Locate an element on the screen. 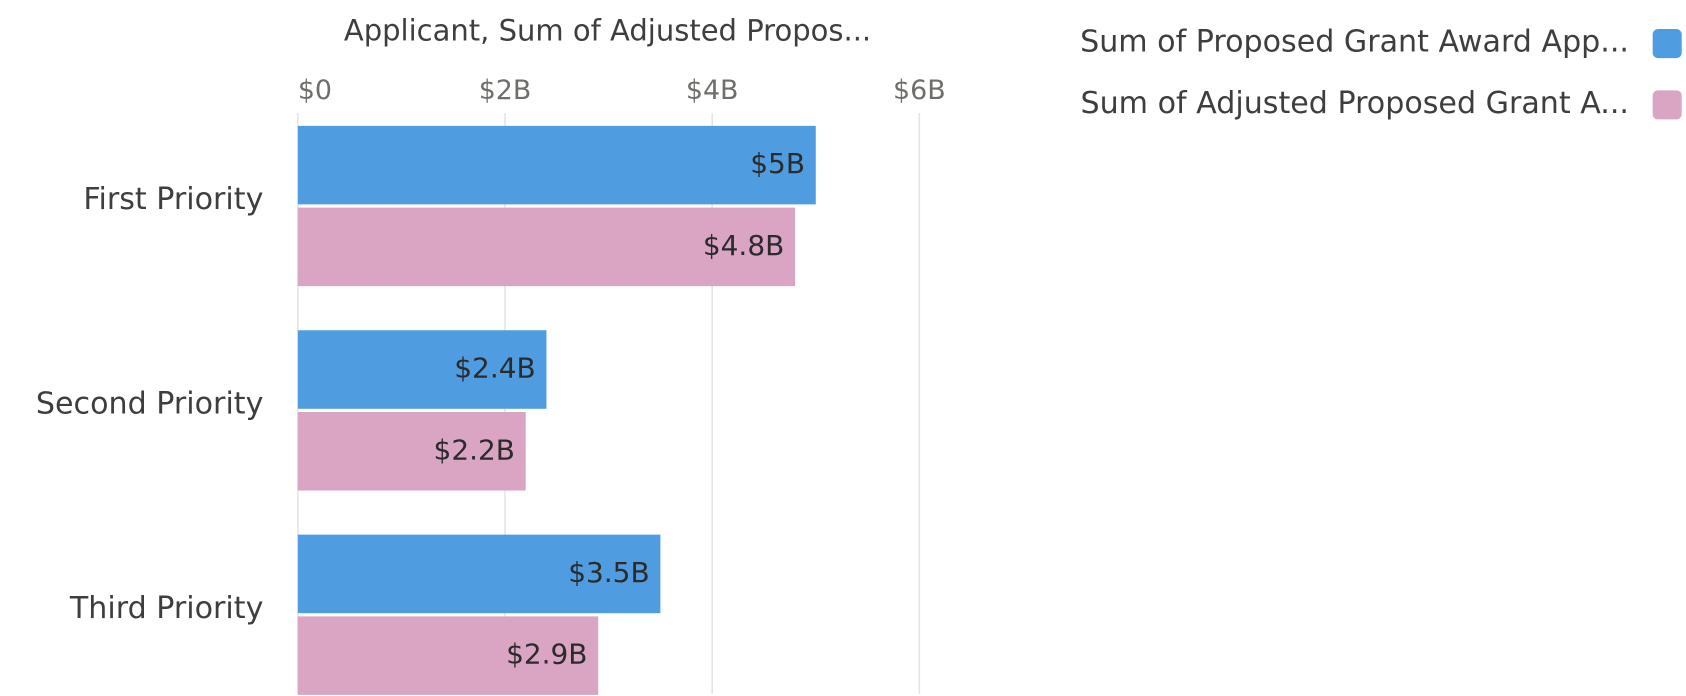 Image resolution: width=1686 pixels, height=696 pixels. x-tick-label: $4B is located at coordinates (712, 90).